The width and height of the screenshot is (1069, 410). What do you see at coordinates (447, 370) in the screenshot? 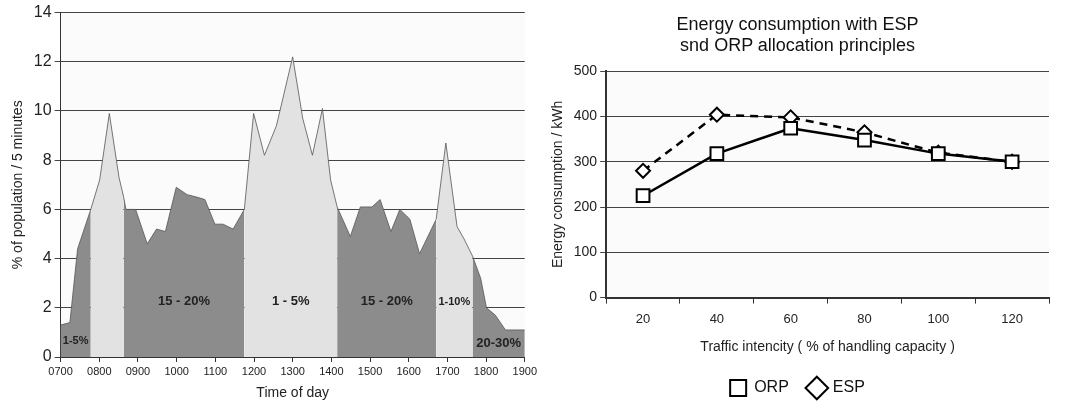
I see `x-tick-label: 1700` at bounding box center [447, 370].